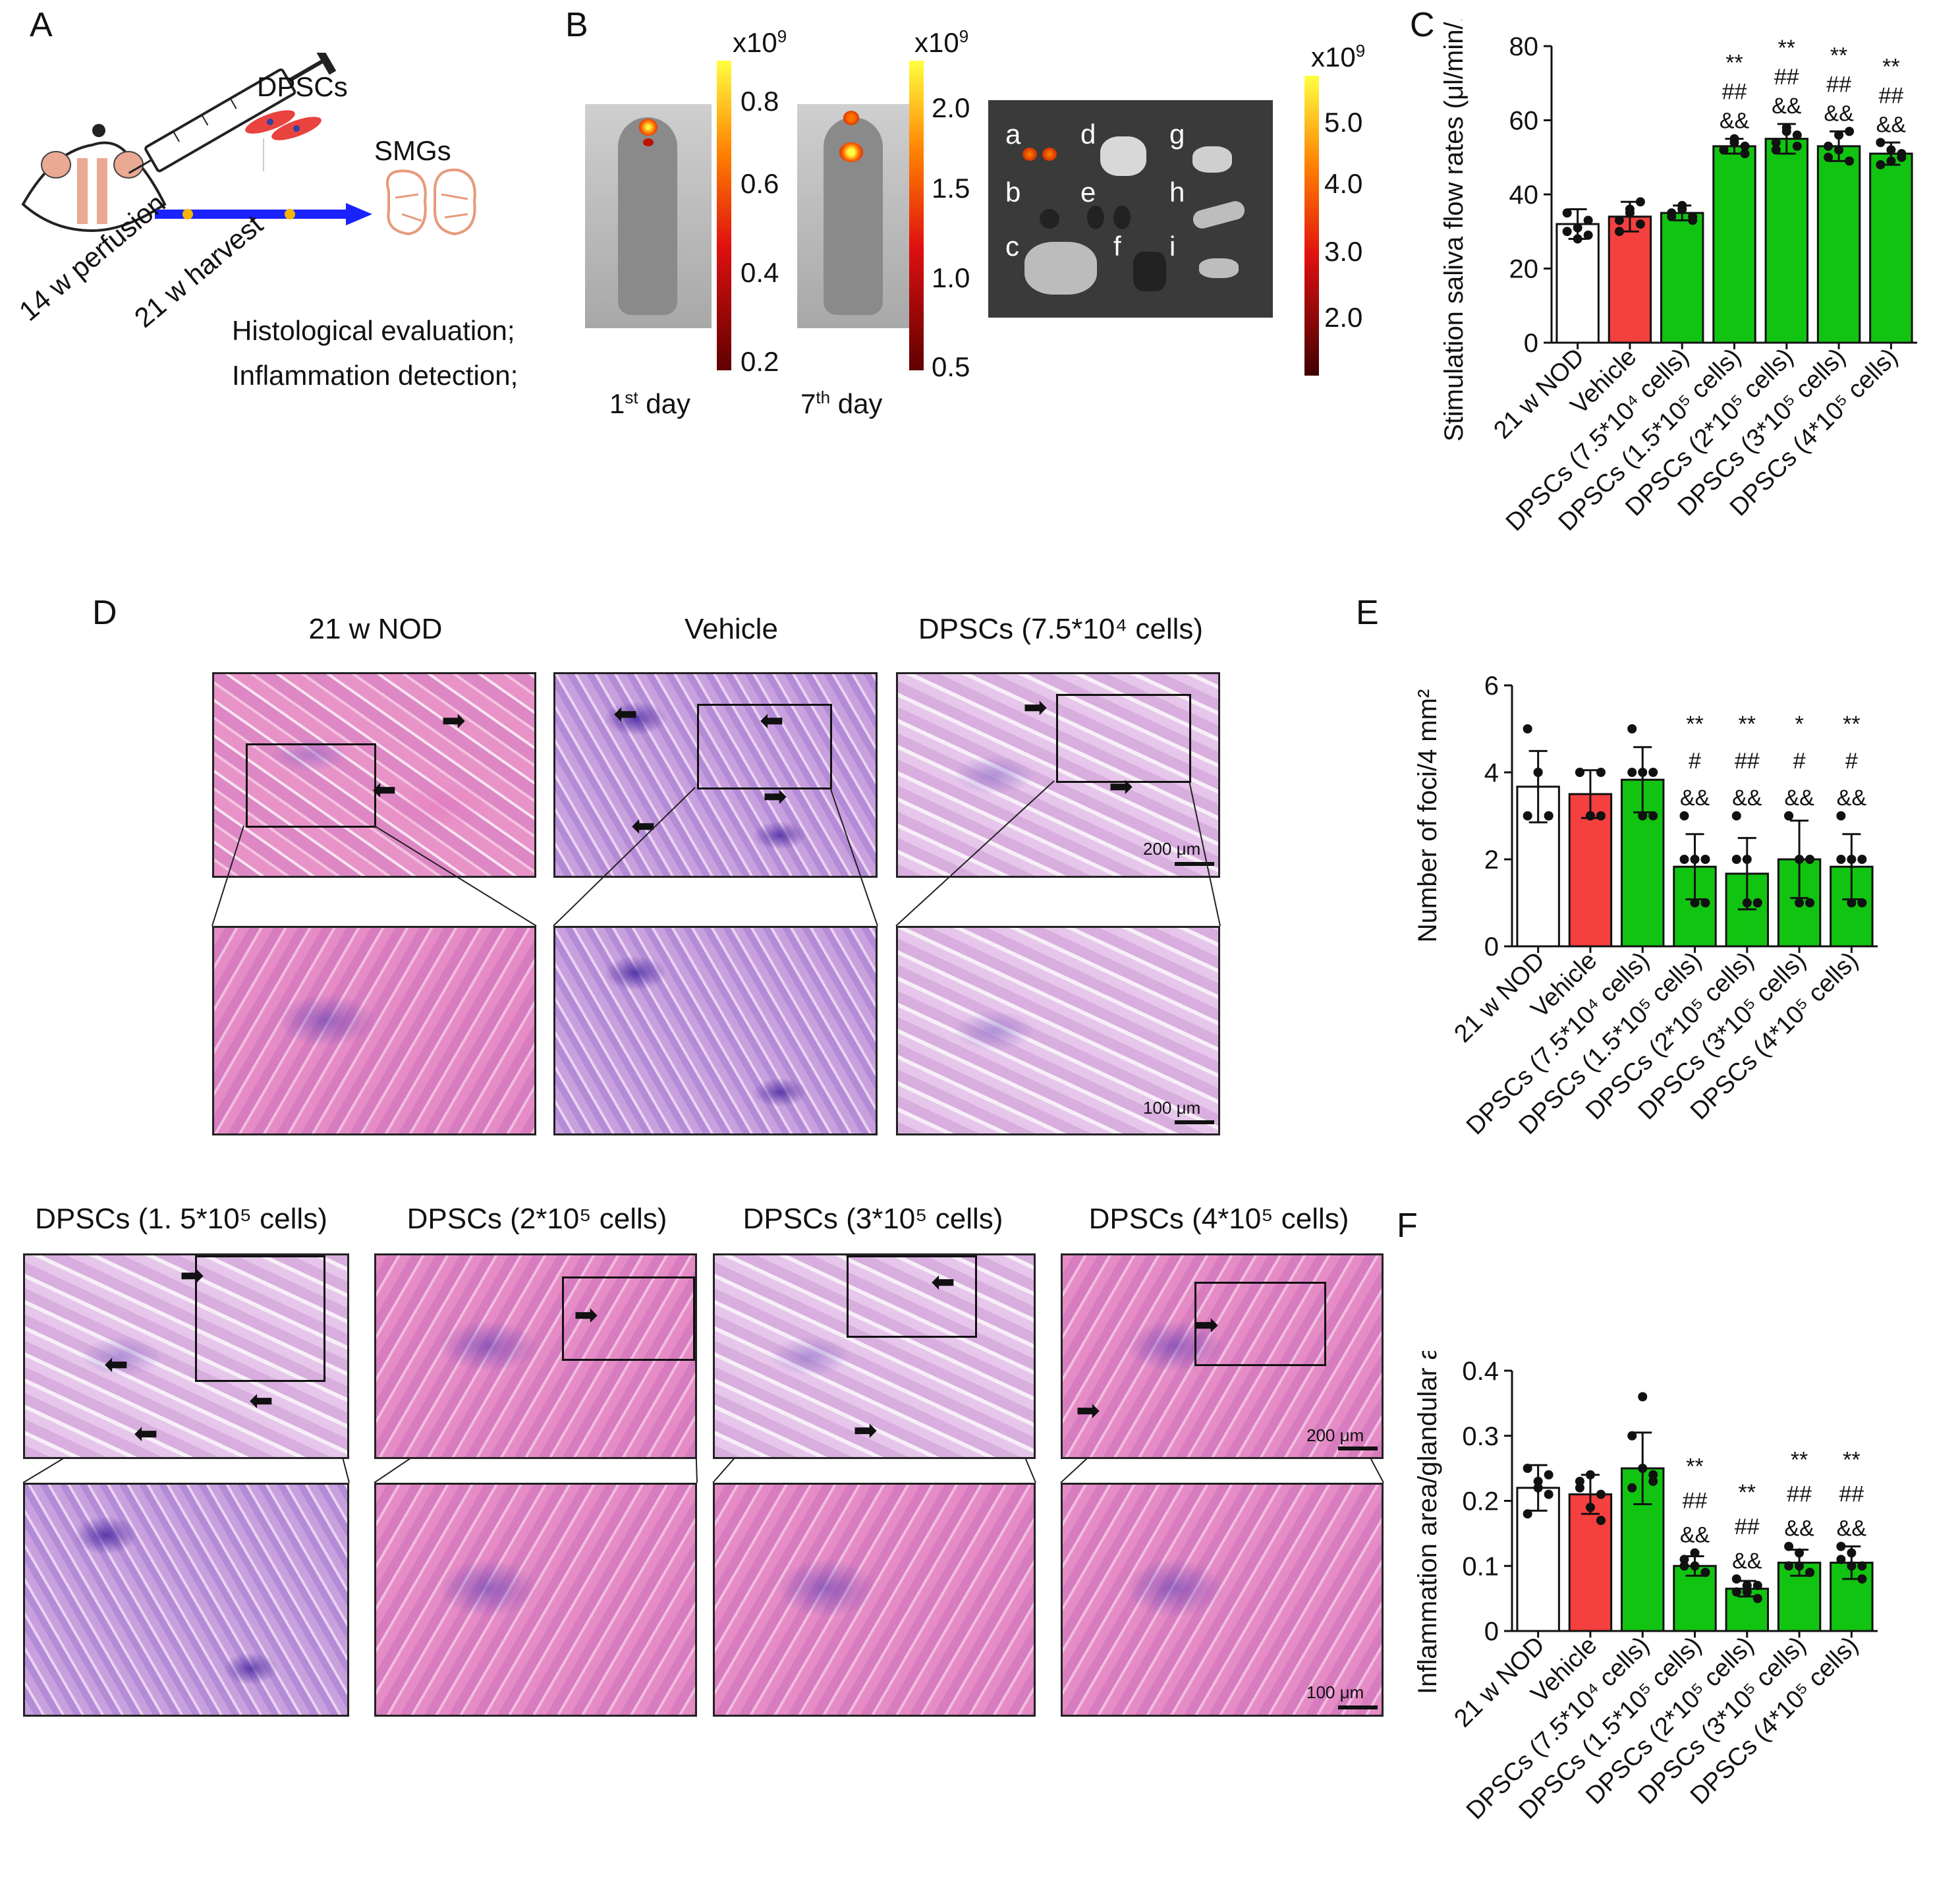 The height and width of the screenshot is (1890, 1960). I want to click on organ-label-a: a, so click(1013, 134).